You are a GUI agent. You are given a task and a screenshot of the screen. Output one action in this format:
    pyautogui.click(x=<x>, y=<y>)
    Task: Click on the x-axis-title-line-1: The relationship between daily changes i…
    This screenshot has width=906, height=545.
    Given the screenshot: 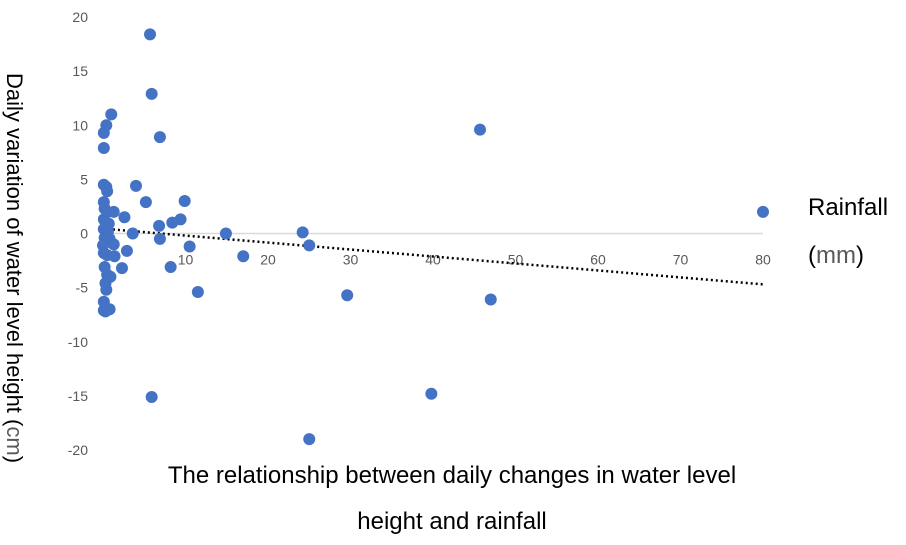 What is the action you would take?
    pyautogui.click(x=452, y=475)
    